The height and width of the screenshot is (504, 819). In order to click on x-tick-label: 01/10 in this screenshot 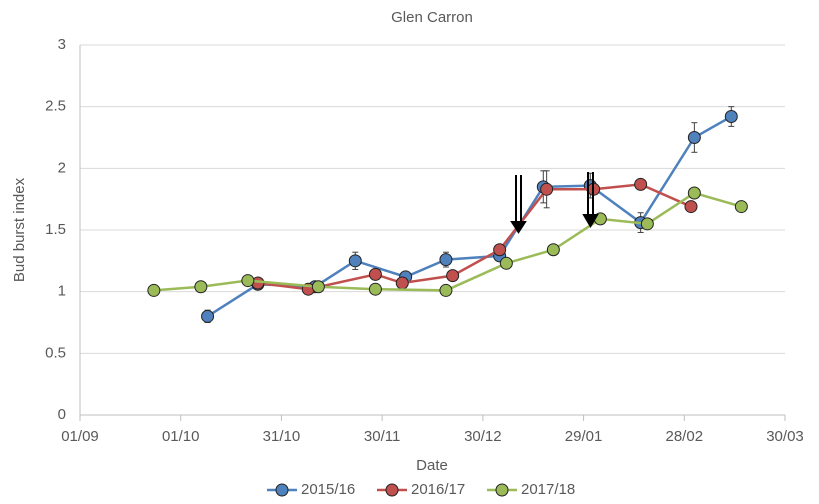, I will do `click(181, 436)`.